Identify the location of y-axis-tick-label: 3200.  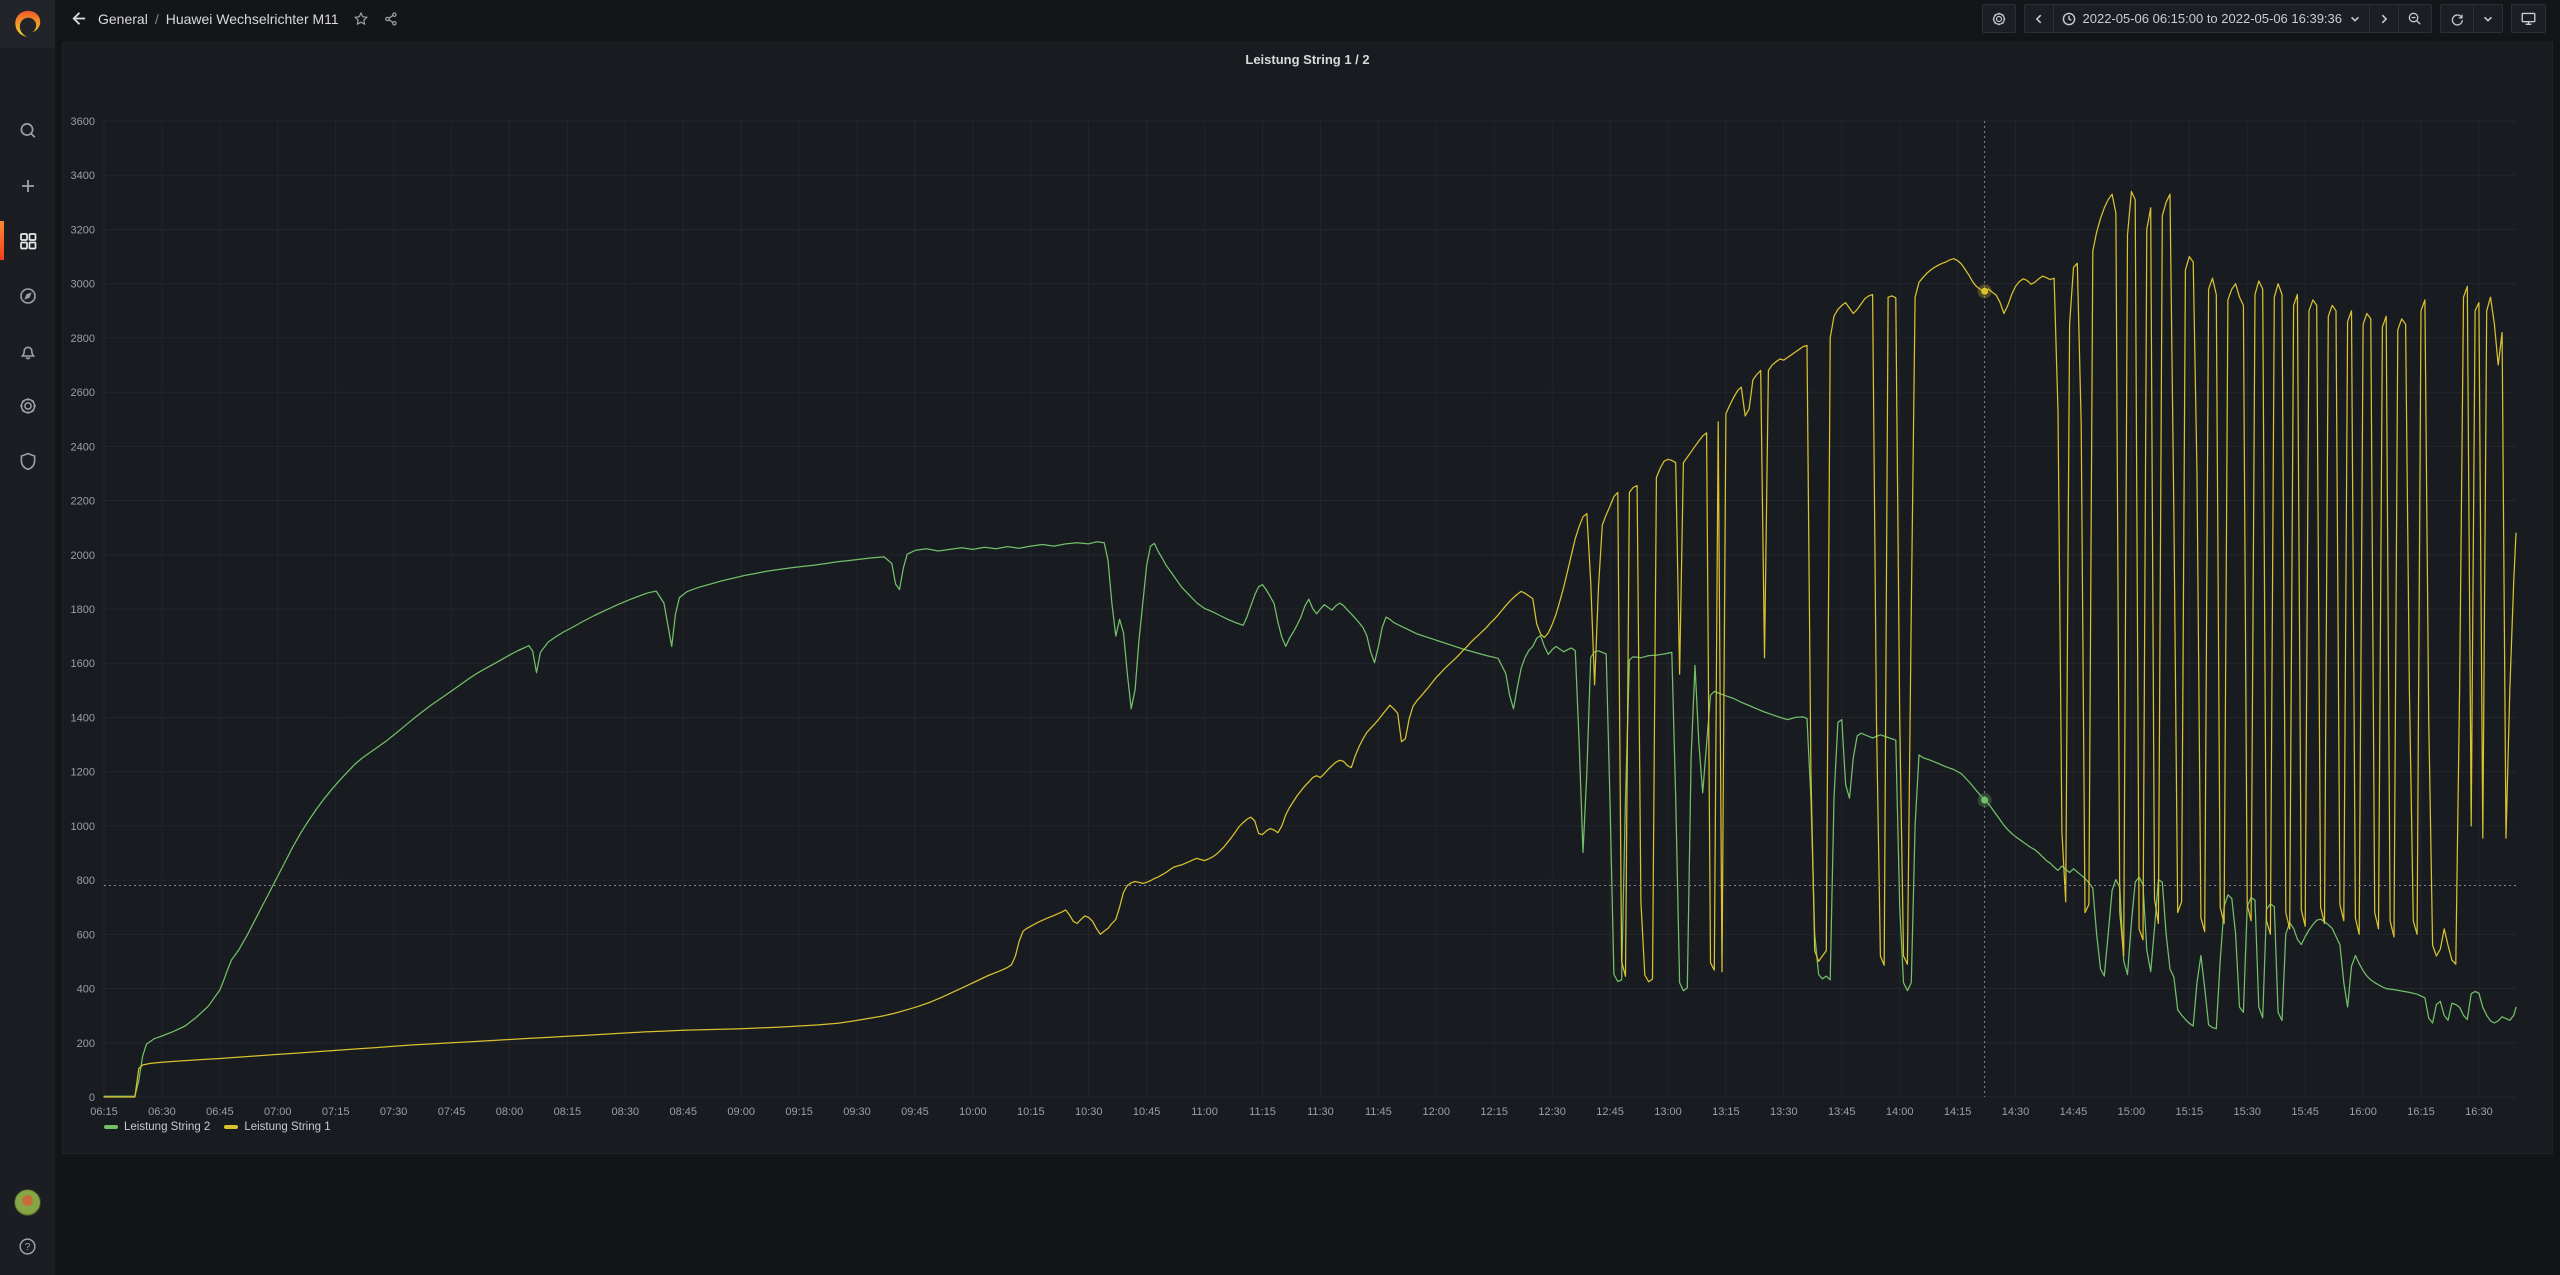
(83, 230).